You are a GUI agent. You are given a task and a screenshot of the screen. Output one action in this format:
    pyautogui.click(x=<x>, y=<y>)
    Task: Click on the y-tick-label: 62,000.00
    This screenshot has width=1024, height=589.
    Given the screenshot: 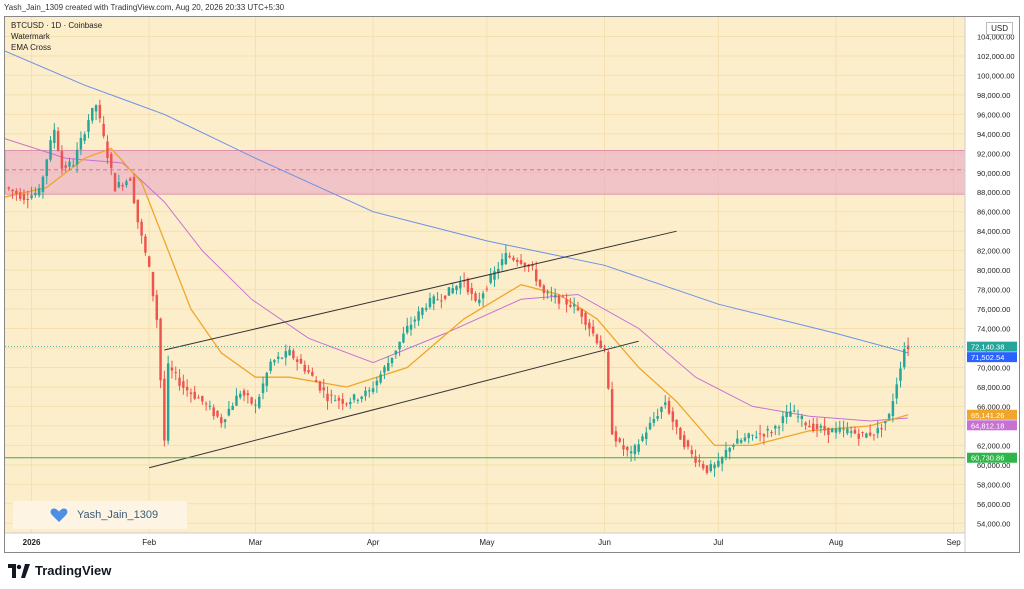 What is the action you would take?
    pyautogui.click(x=993, y=445)
    